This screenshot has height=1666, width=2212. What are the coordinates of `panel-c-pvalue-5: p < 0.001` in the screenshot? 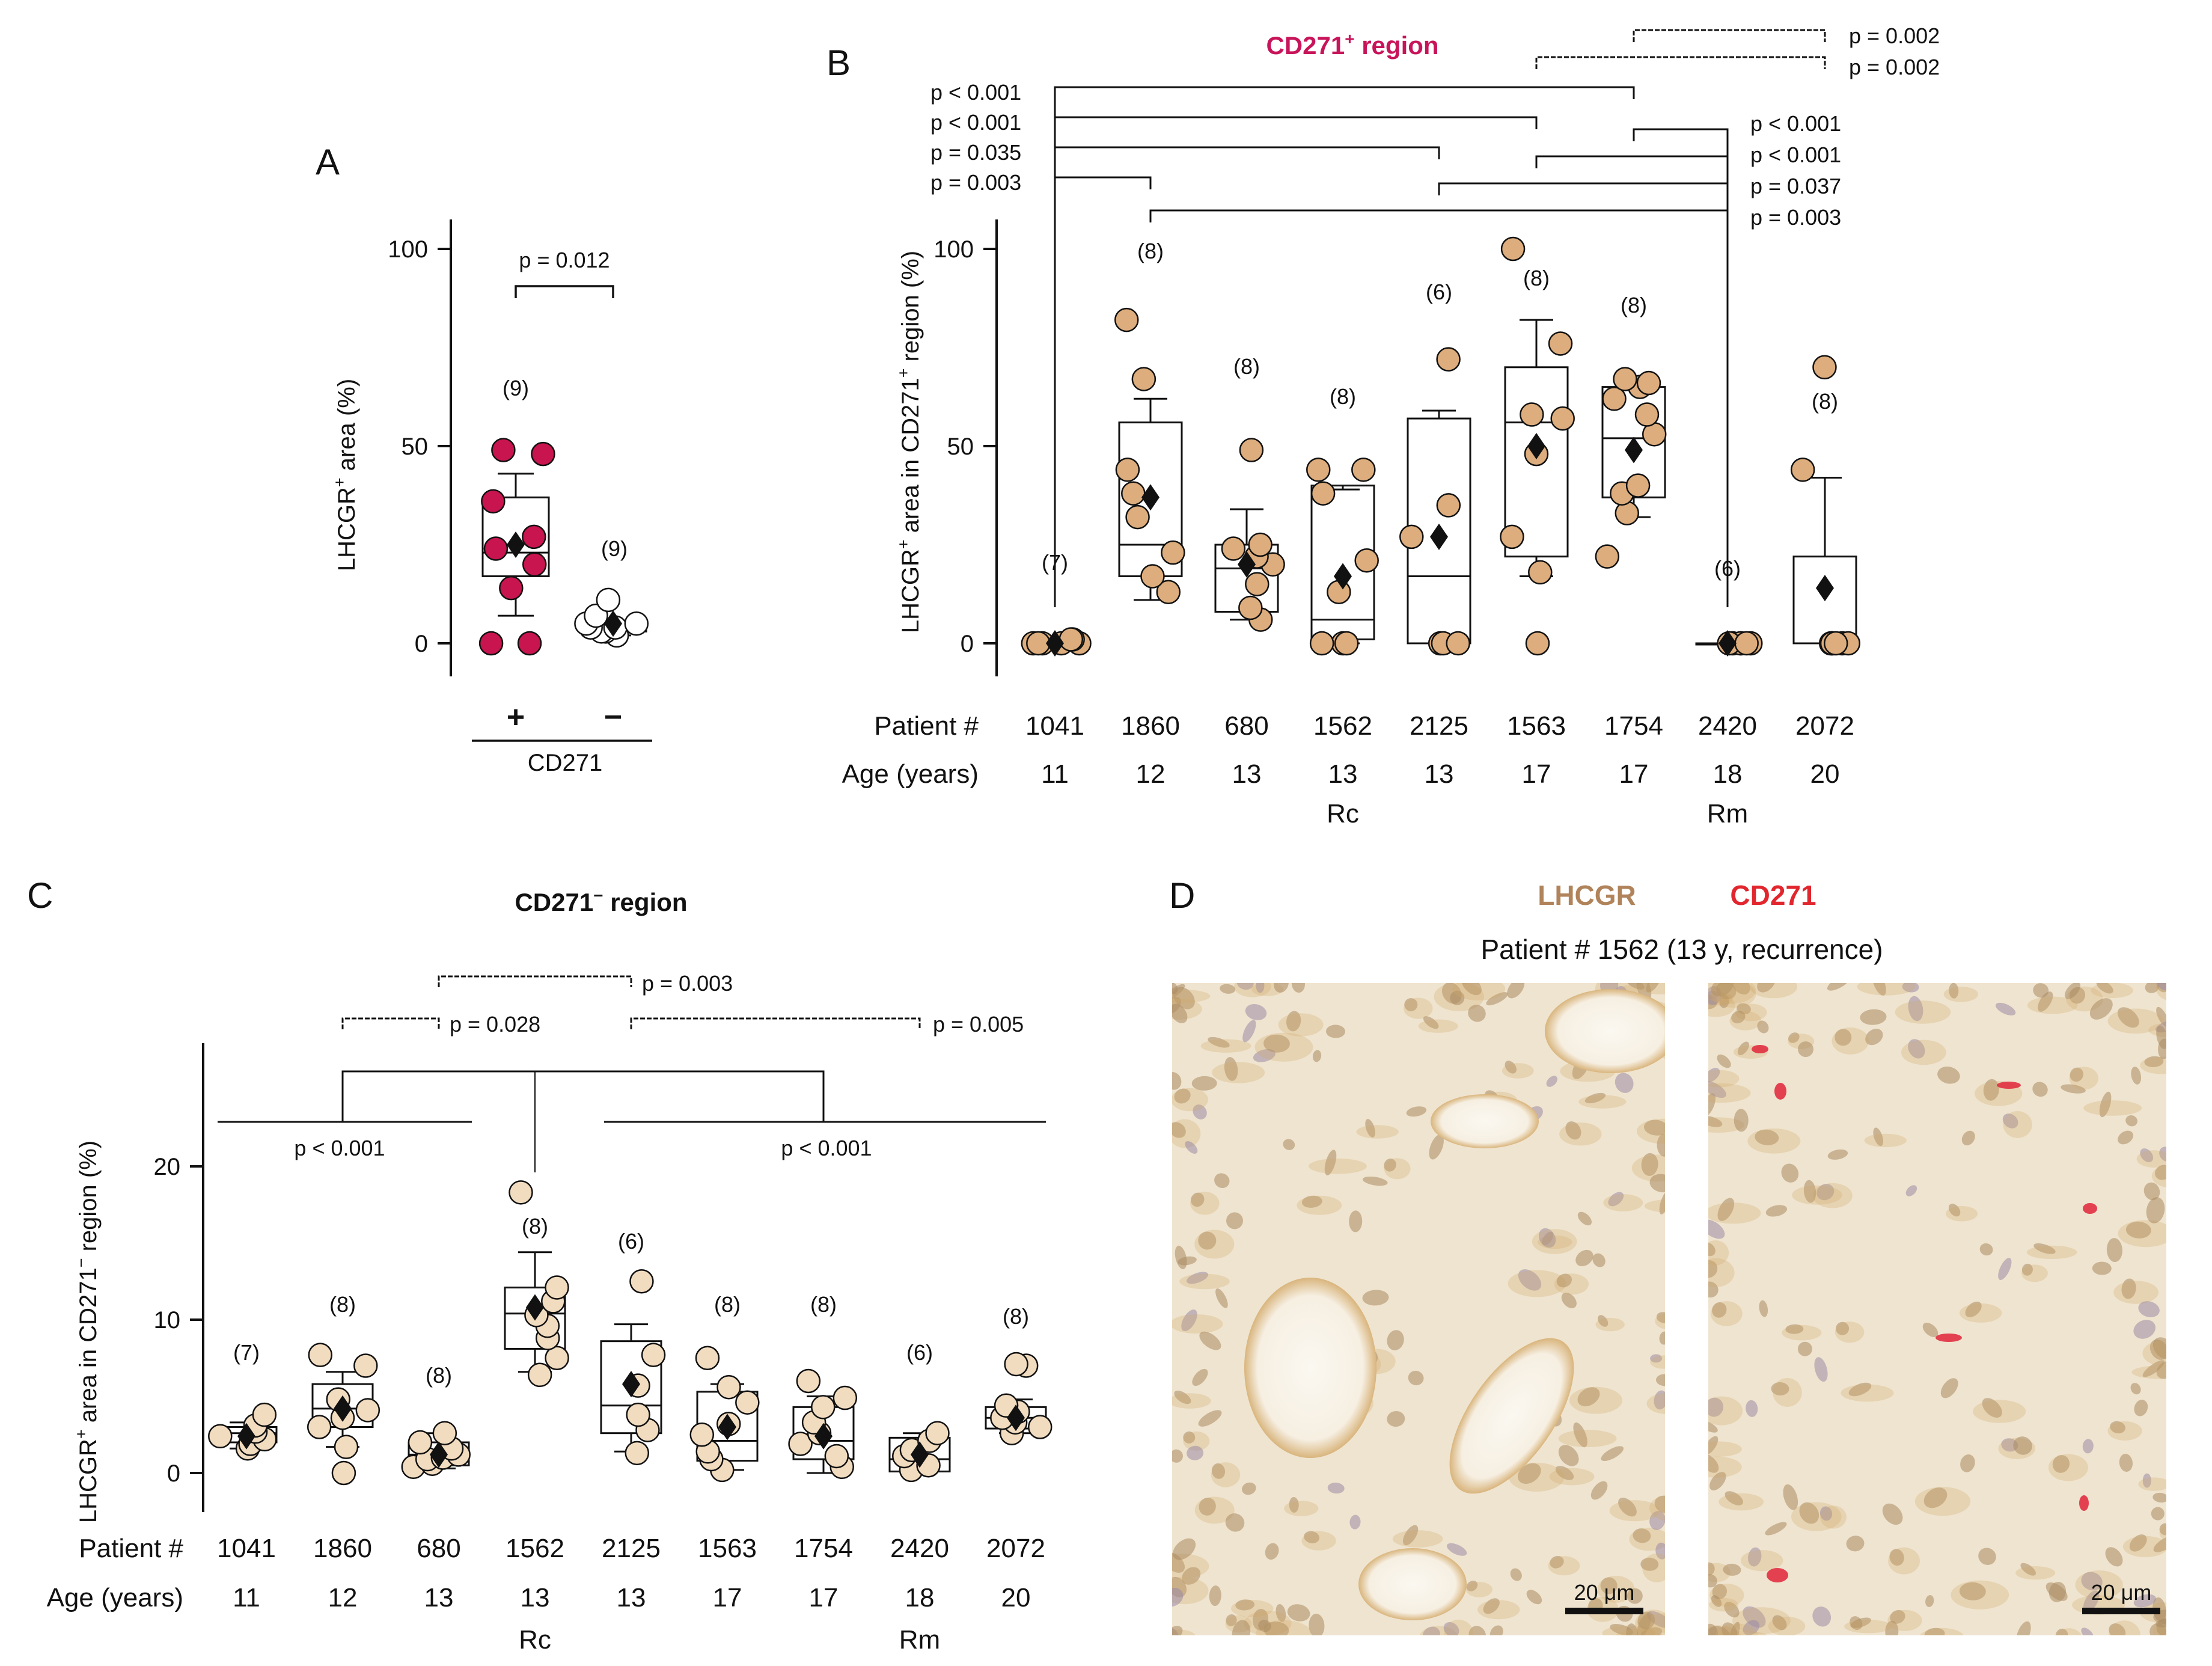 It's located at (826, 1148).